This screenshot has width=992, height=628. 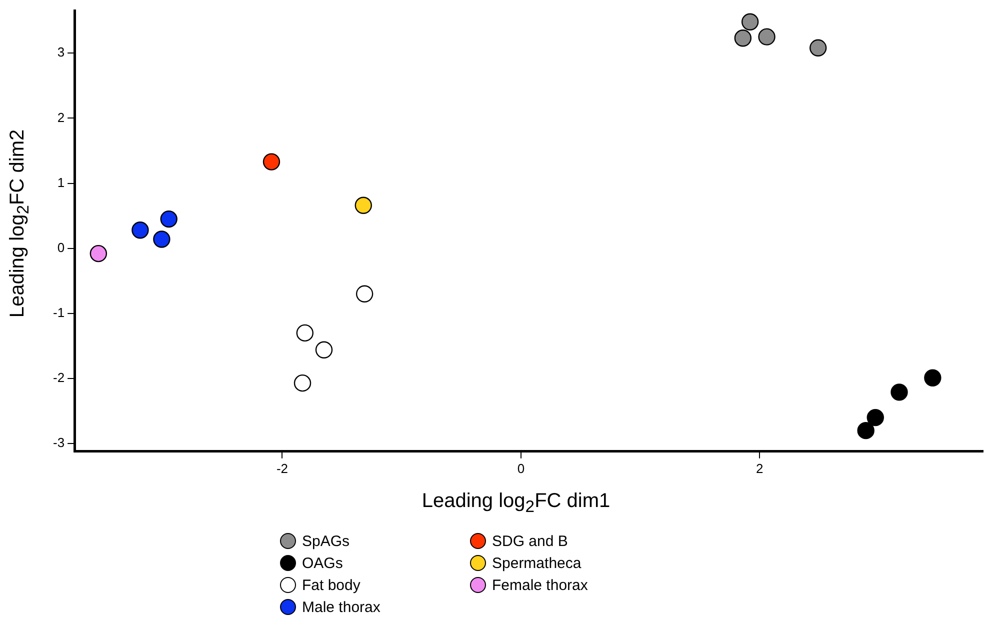 What do you see at coordinates (61, 247) in the screenshot?
I see `y-tick-label: 0` at bounding box center [61, 247].